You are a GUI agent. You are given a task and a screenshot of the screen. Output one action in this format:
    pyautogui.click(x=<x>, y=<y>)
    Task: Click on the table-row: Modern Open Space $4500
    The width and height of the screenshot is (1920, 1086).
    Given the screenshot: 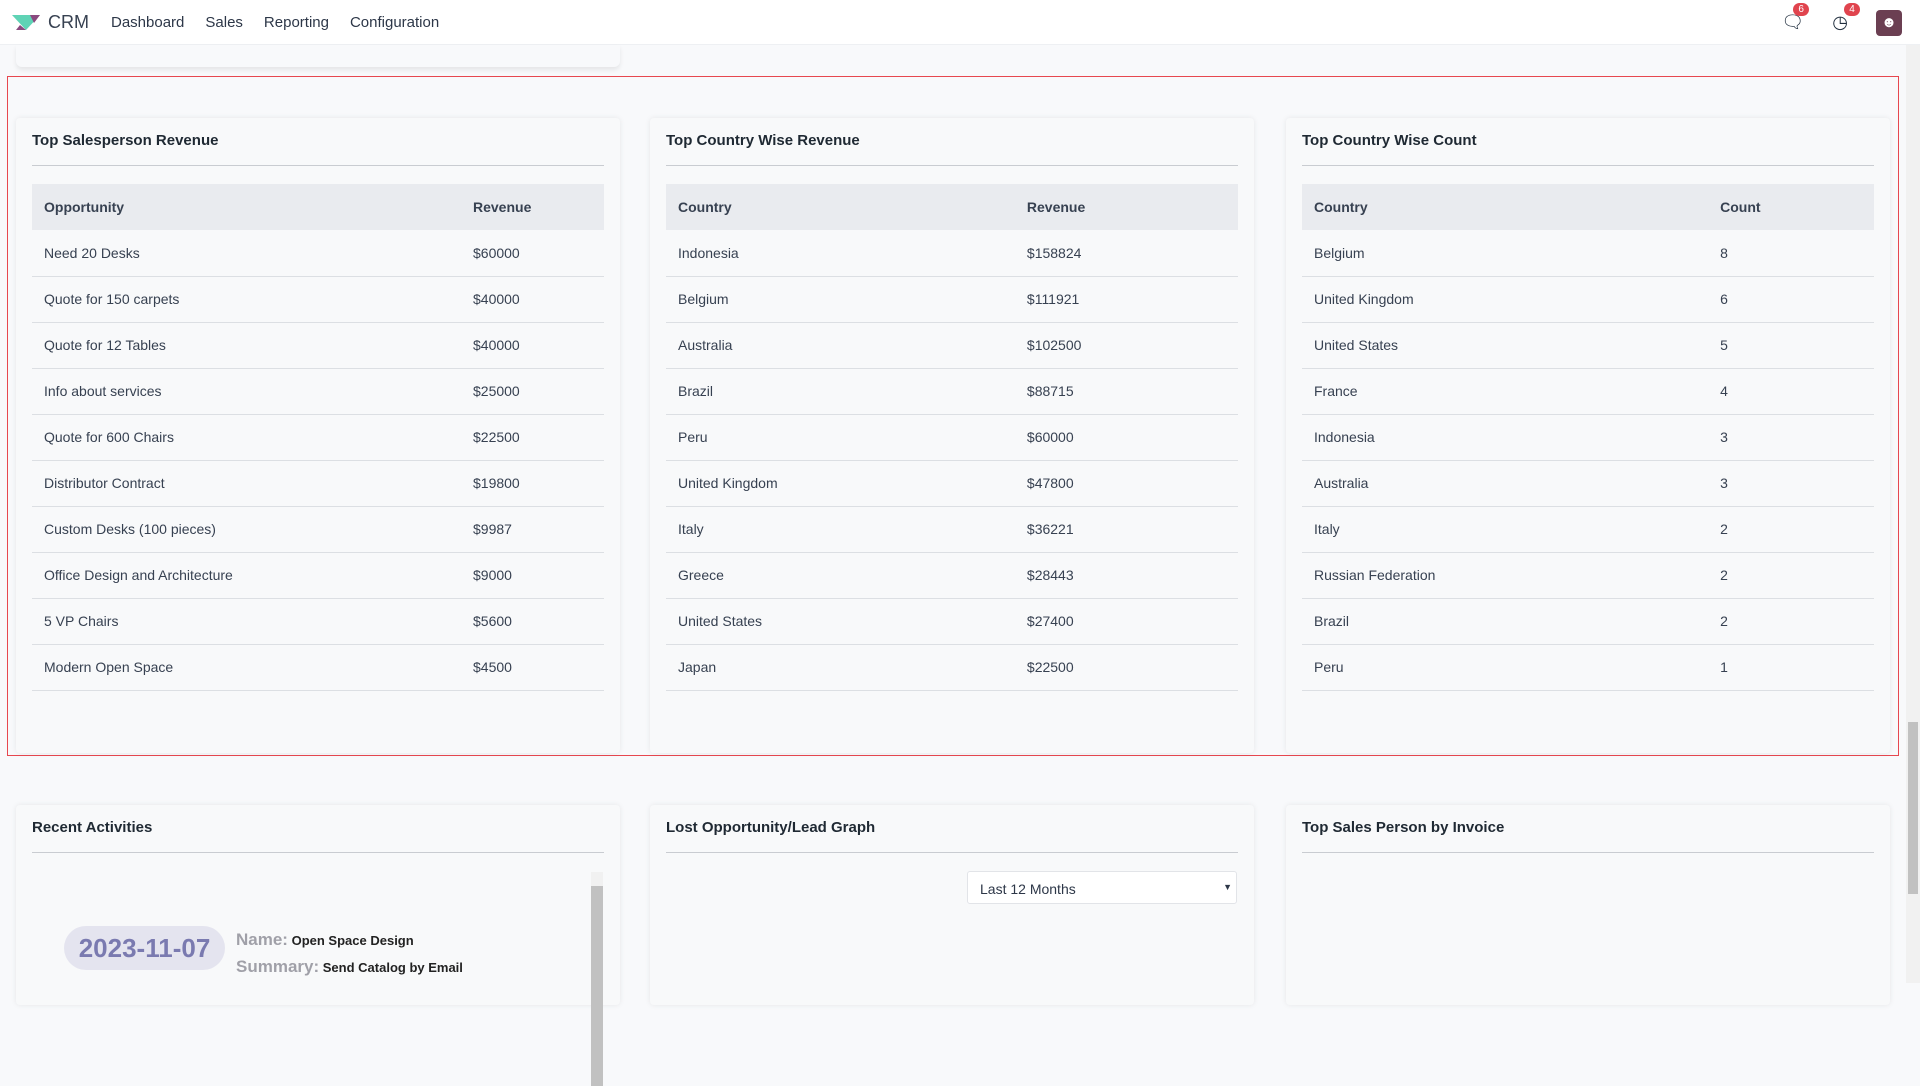 What is the action you would take?
    pyautogui.click(x=318, y=667)
    